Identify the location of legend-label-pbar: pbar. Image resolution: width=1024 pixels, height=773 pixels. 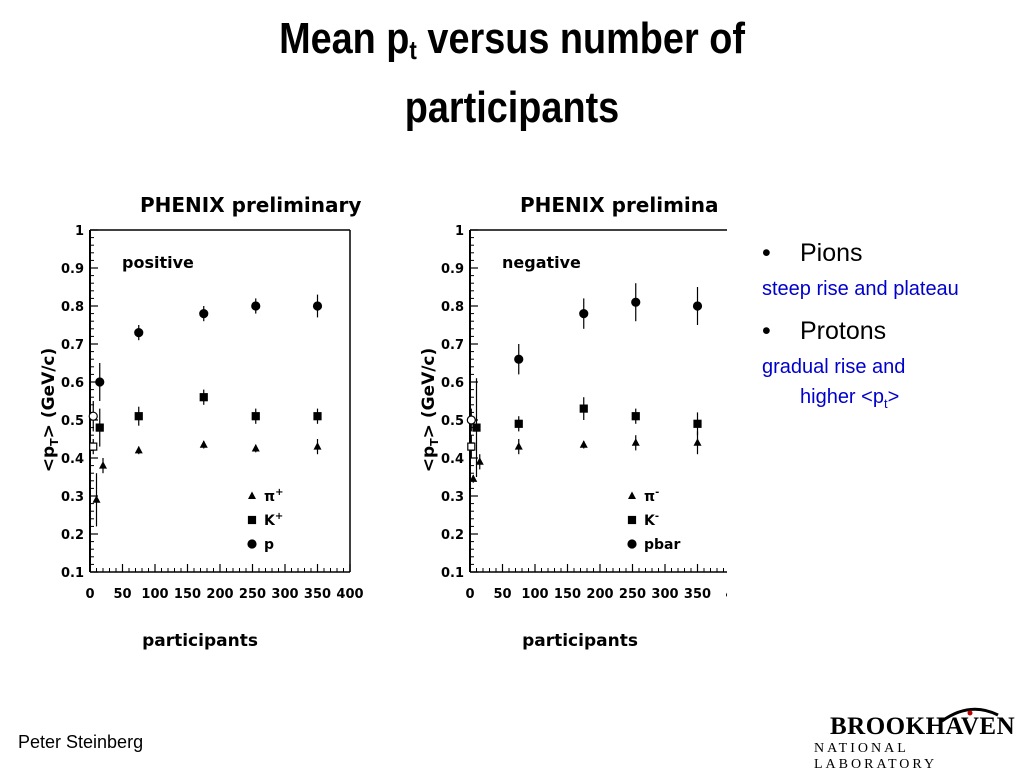
(662, 545).